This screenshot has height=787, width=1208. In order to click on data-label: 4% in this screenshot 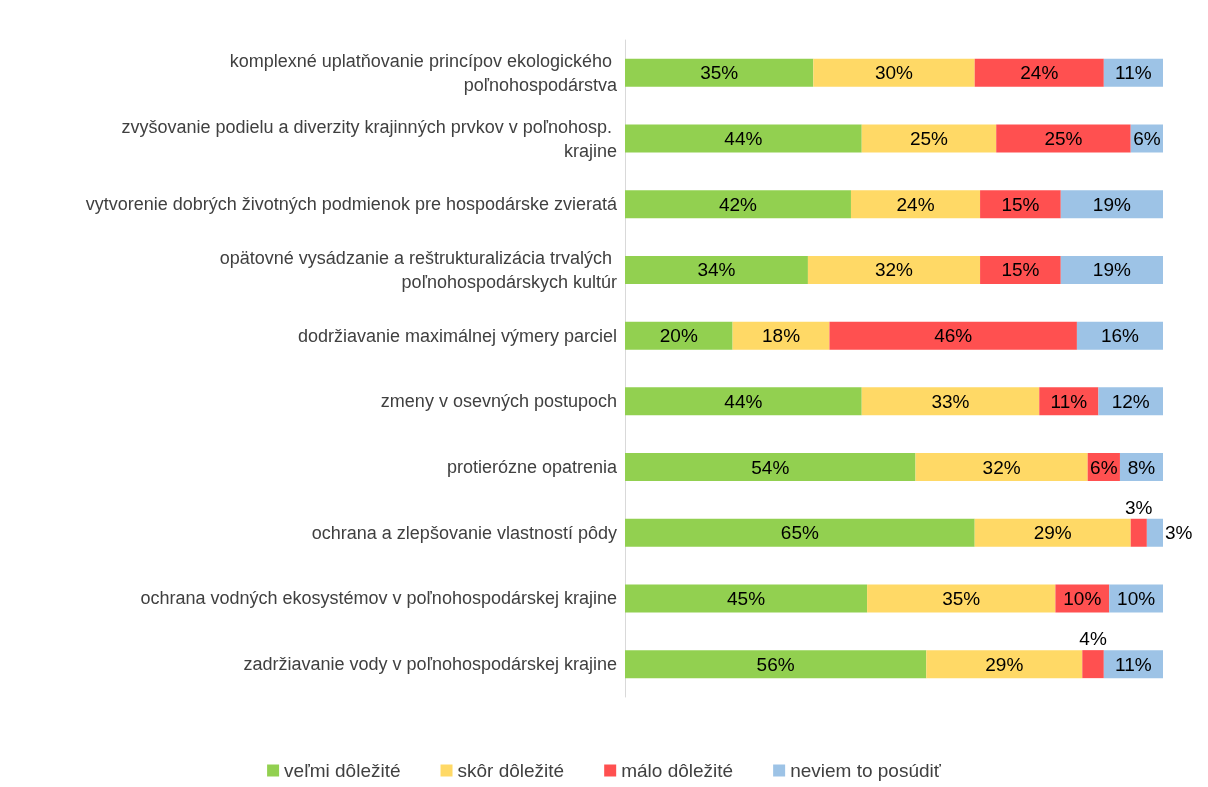, I will do `click(1093, 639)`.